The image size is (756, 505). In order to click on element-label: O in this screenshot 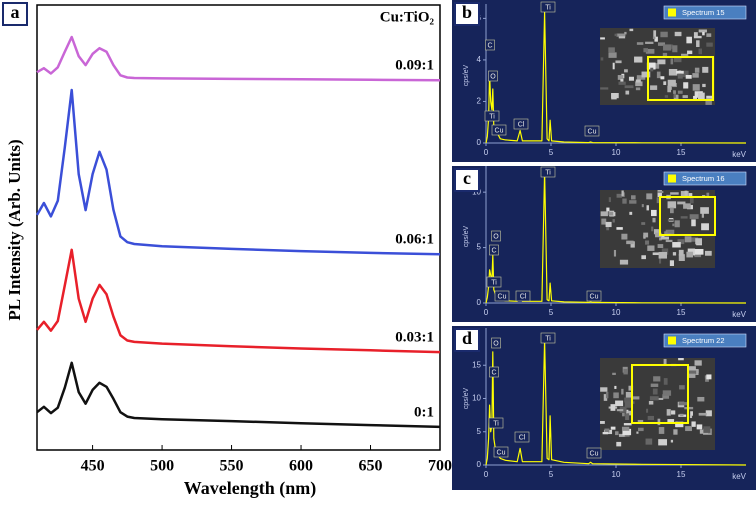, I will do `click(496, 236)`.